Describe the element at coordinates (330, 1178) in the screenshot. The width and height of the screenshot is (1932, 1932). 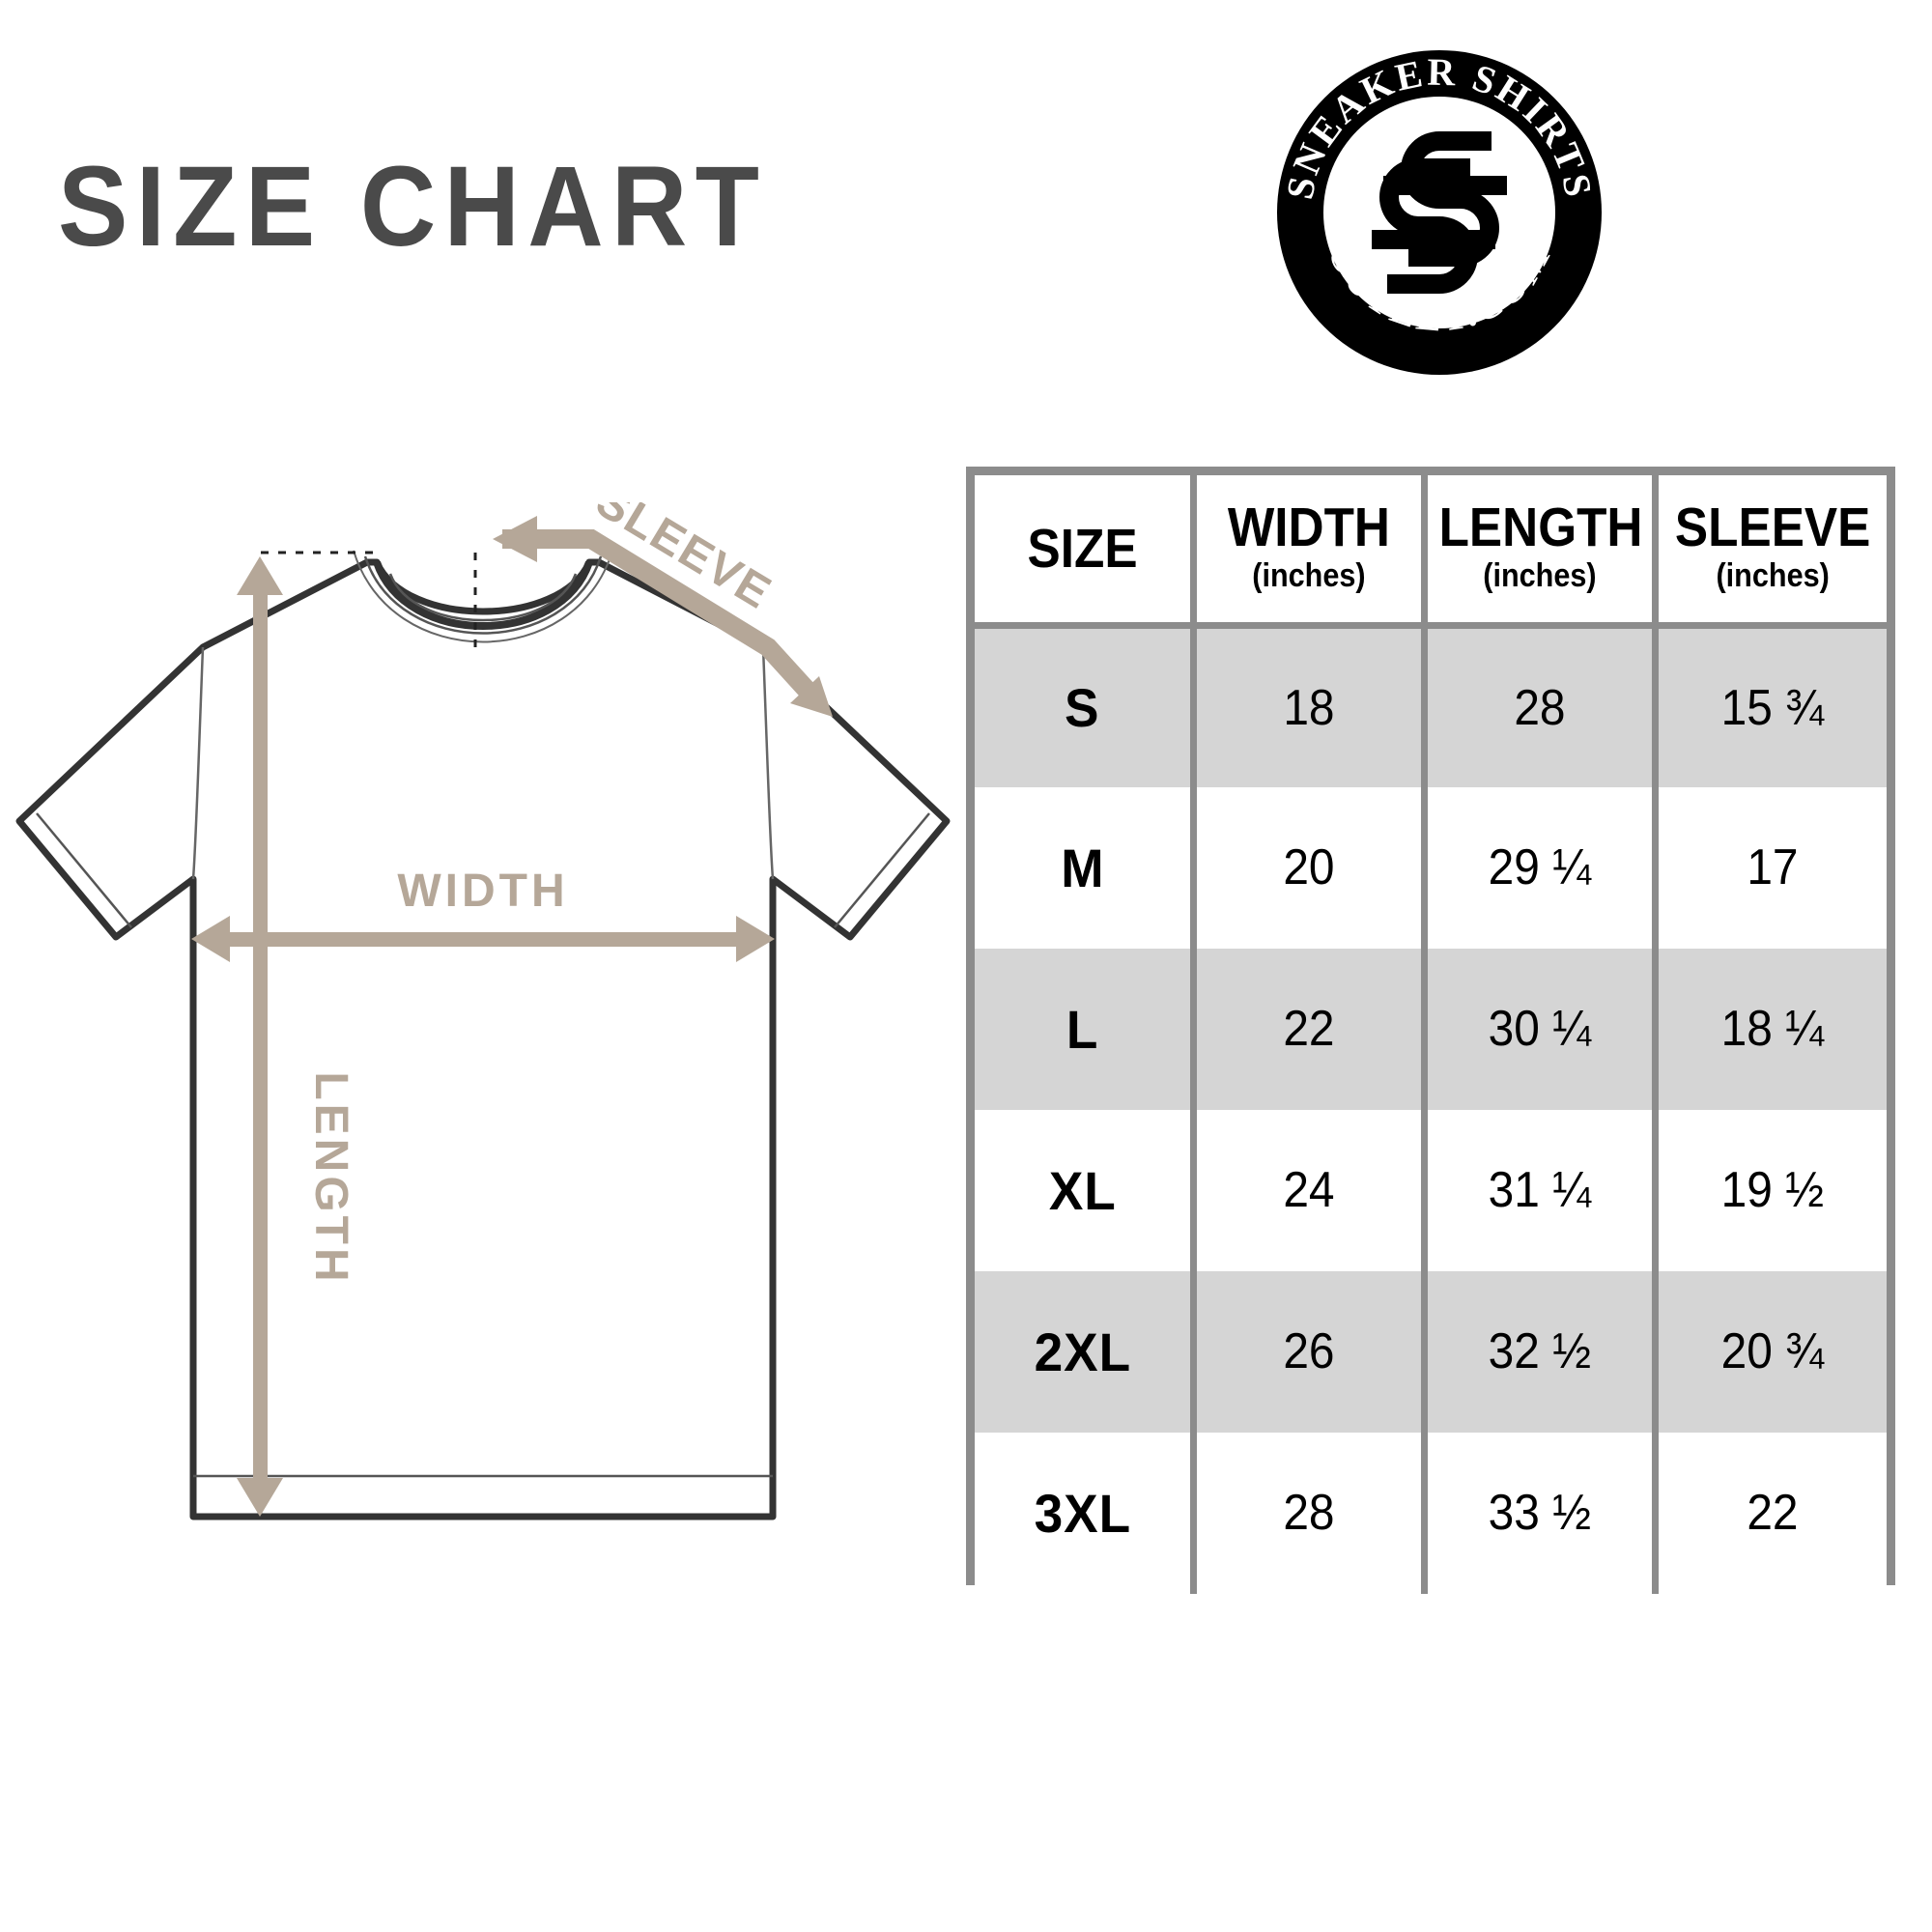
I see `length-label: LENGTH` at that location.